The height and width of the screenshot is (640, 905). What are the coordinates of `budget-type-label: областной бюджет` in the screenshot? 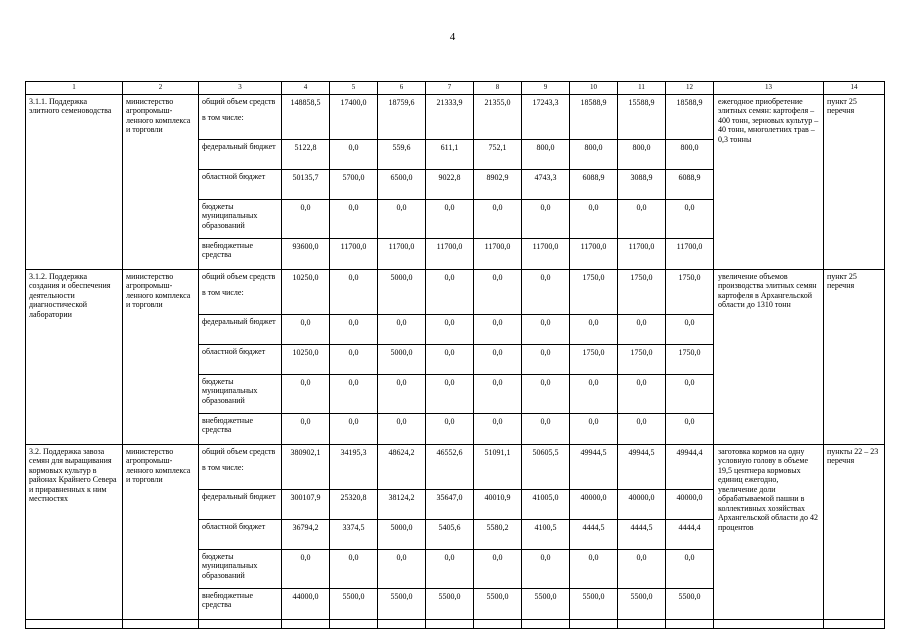 It's located at (234, 351).